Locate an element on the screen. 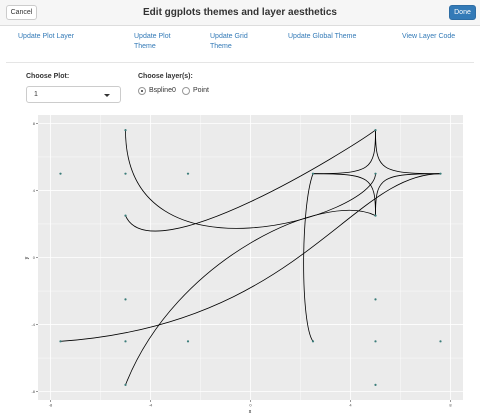  radio-unchecked-icon is located at coordinates (186, 91).